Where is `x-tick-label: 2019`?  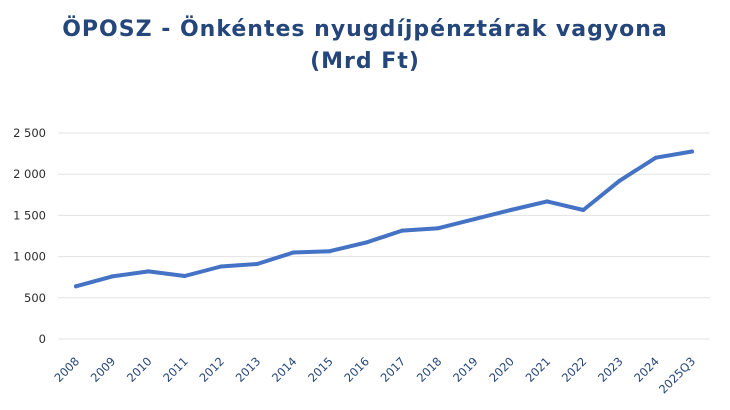 x-tick-label: 2019 is located at coordinates (465, 369).